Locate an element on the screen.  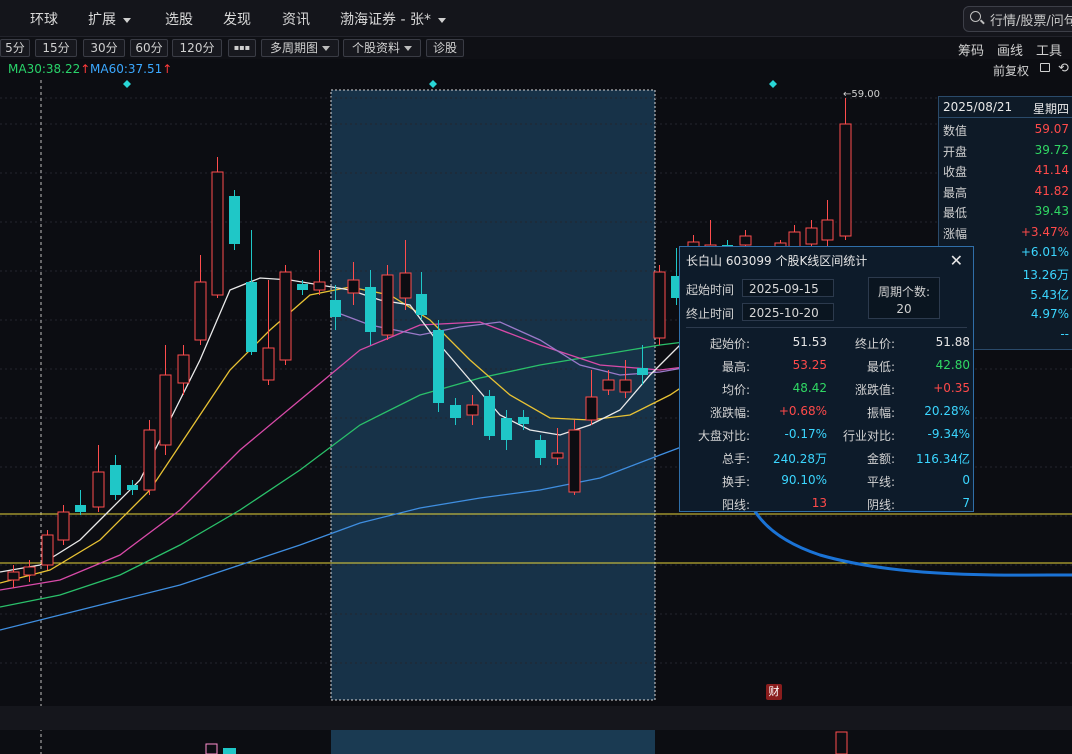
more-periods-button: ▪▪▪ is located at coordinates (242, 48).